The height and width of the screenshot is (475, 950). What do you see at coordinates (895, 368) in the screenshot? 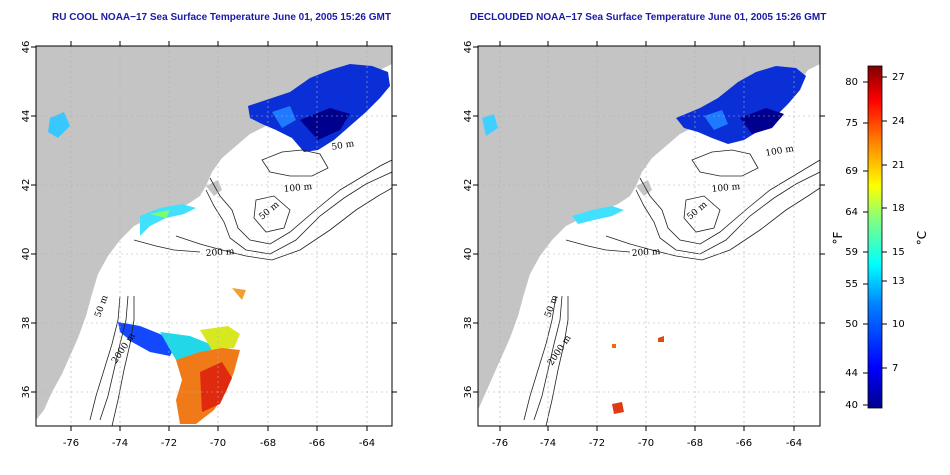
I see `celsius-tick: 7` at bounding box center [895, 368].